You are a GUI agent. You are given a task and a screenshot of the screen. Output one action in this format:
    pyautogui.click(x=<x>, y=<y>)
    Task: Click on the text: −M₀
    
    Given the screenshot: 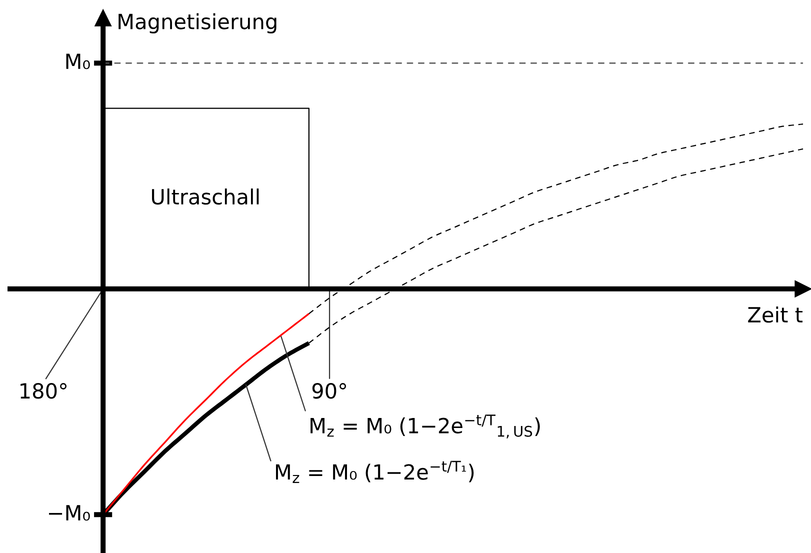 What is the action you would take?
    pyautogui.click(x=69, y=513)
    